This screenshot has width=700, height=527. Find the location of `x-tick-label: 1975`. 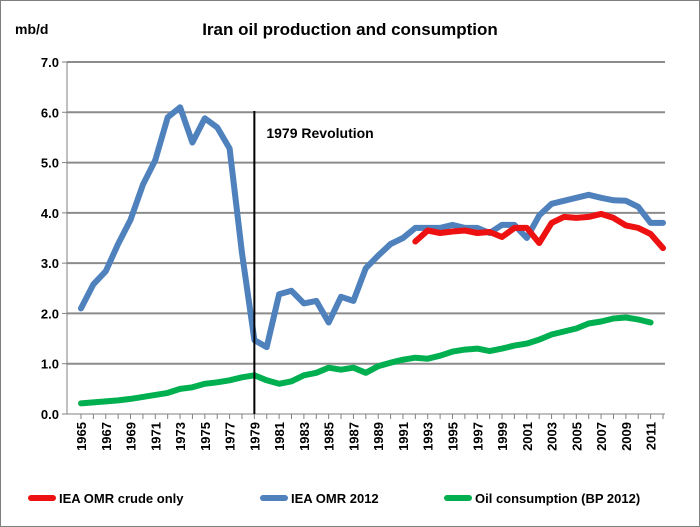

x-tick-label: 1975 is located at coordinates (205, 436).